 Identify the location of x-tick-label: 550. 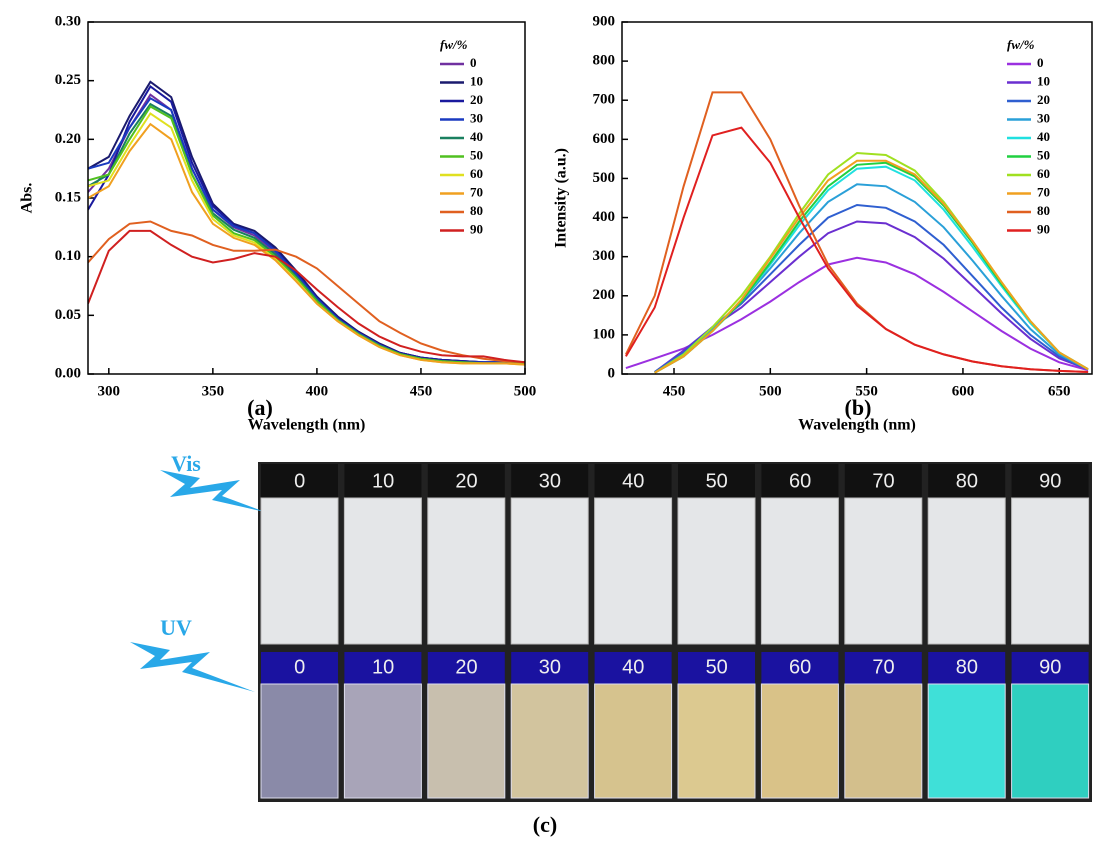
(866, 391).